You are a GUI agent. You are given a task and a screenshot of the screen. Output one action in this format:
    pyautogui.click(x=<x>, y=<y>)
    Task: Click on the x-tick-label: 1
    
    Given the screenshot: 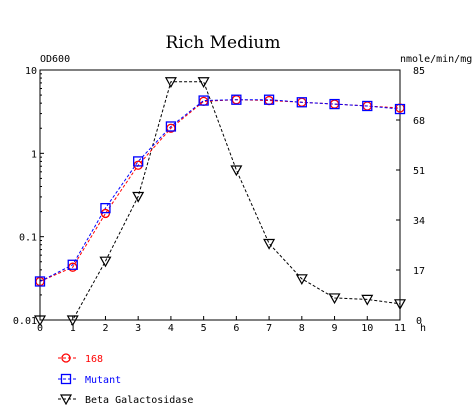 What is the action you would take?
    pyautogui.click(x=73, y=328)
    